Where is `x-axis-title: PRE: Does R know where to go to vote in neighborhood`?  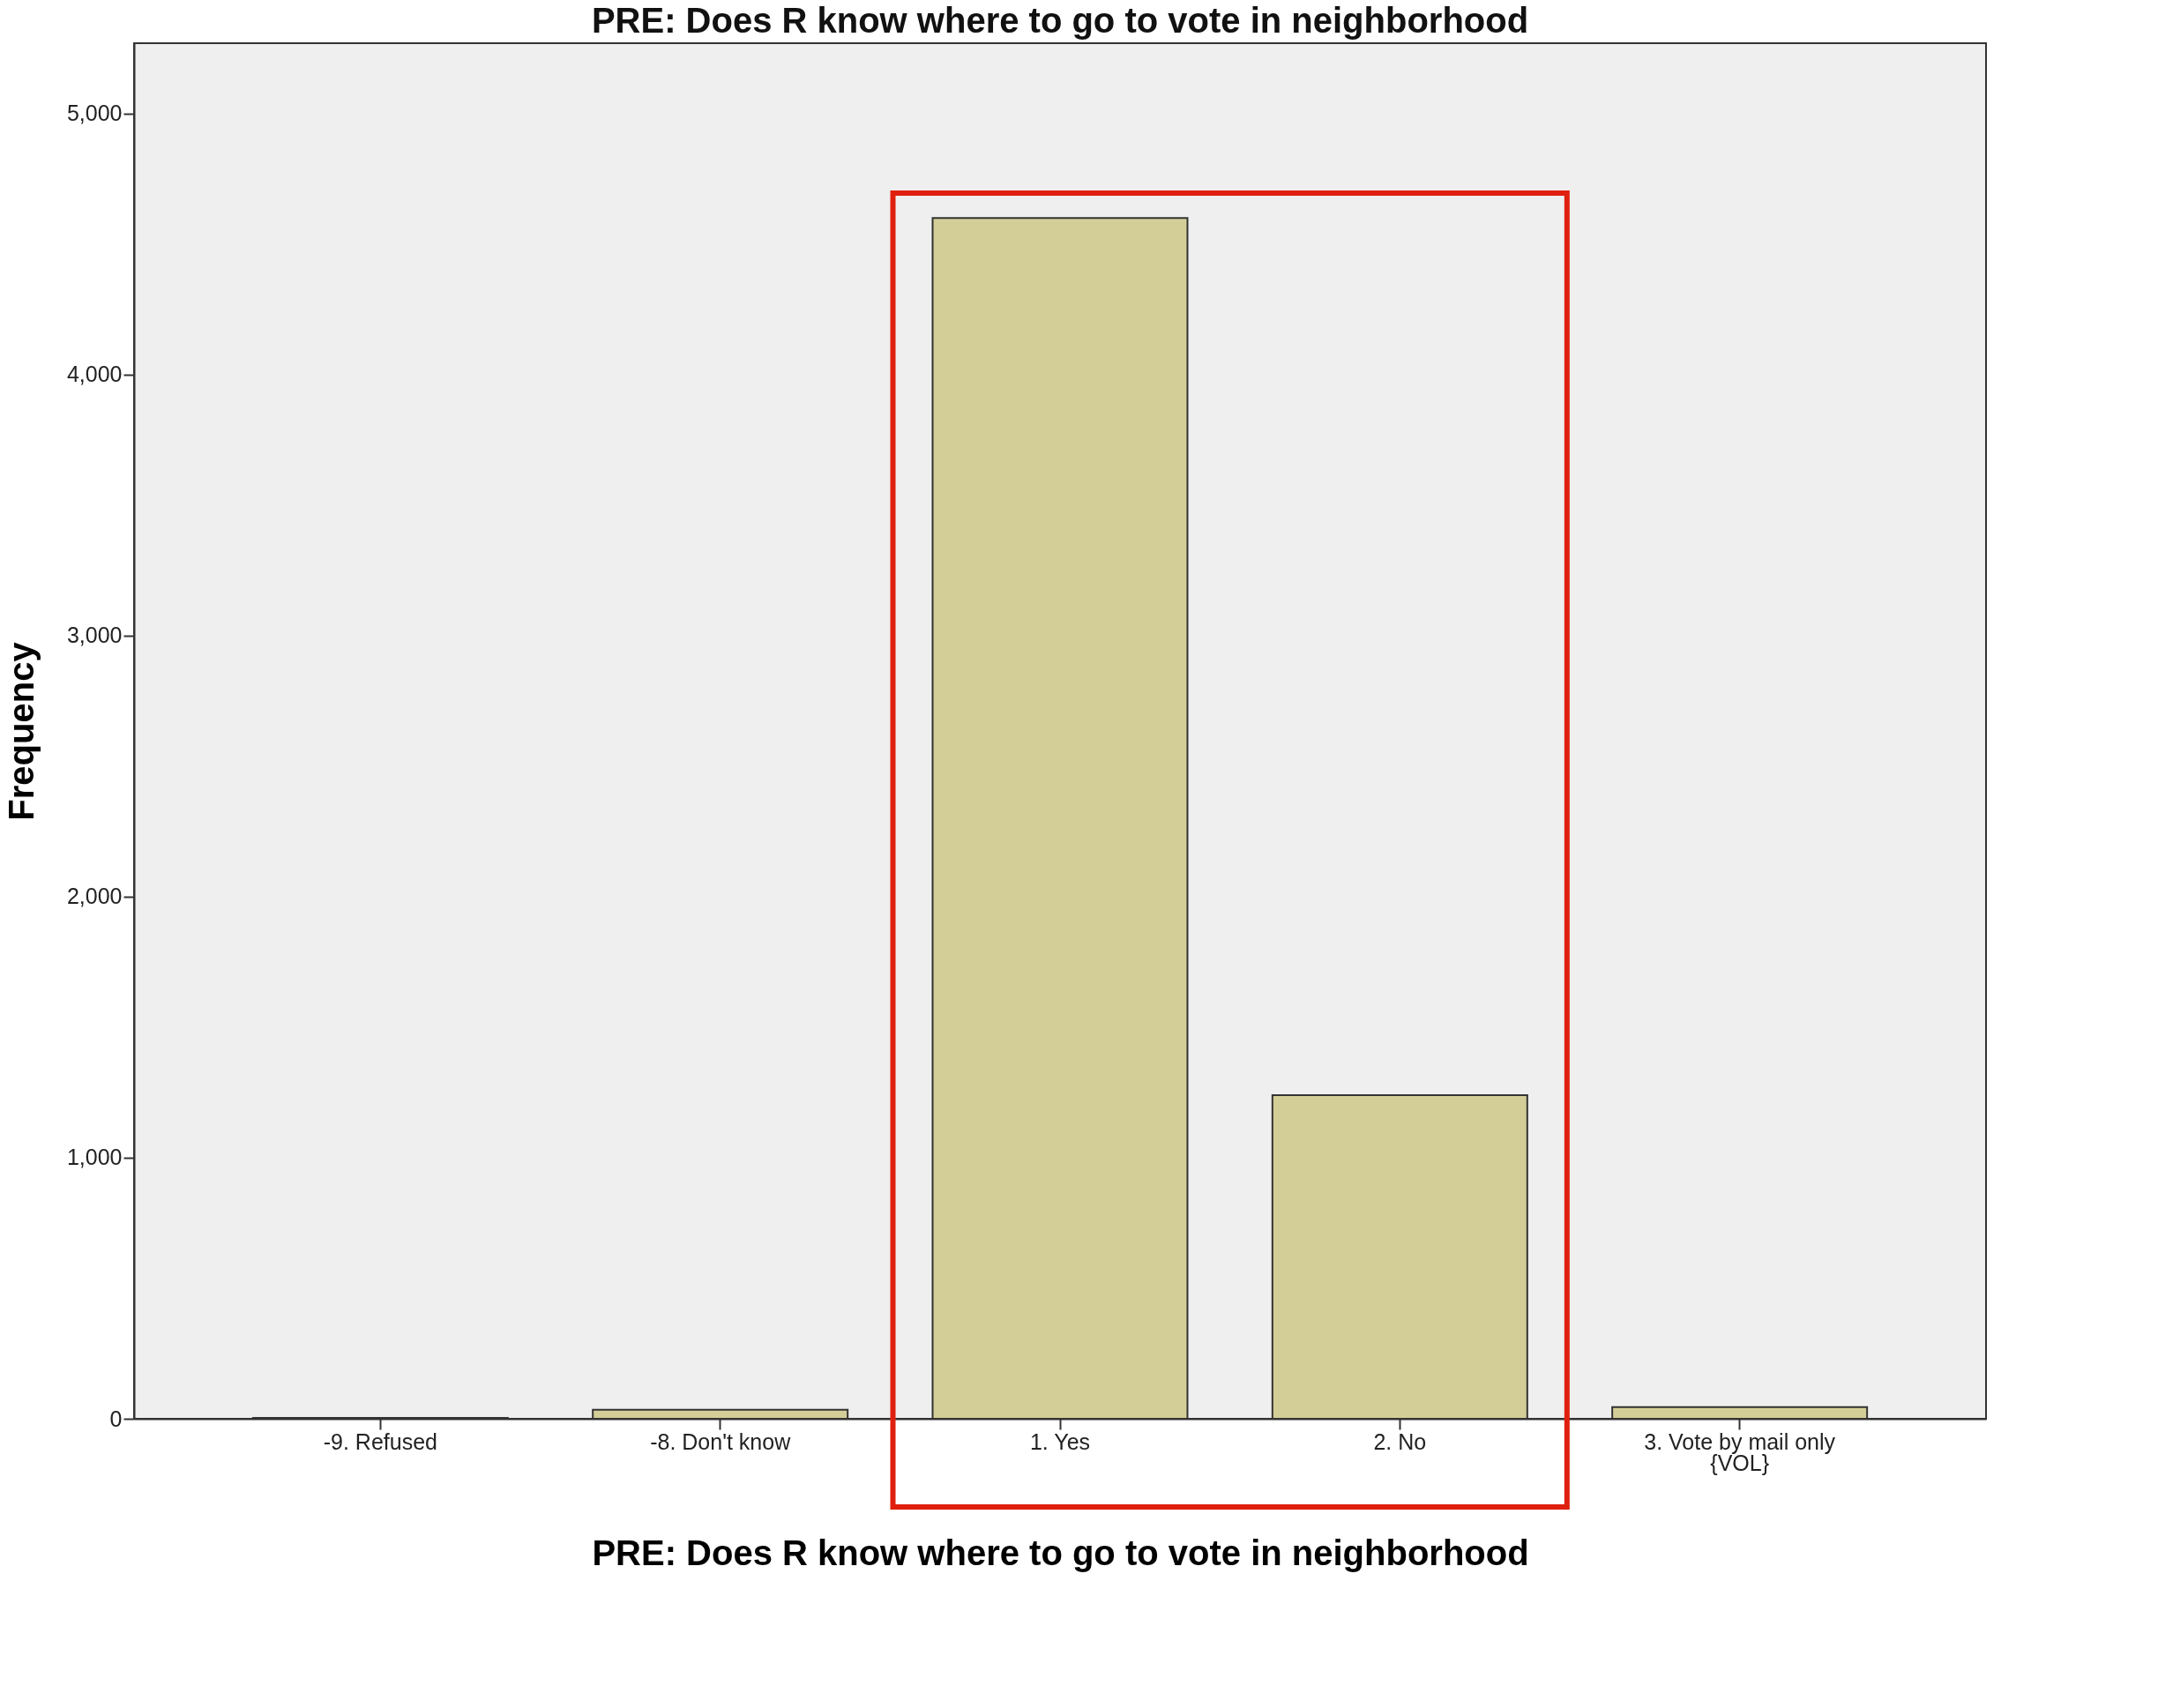 x-axis-title: PRE: Does R know where to go to vote in neighborhood is located at coordinates (1060, 1552).